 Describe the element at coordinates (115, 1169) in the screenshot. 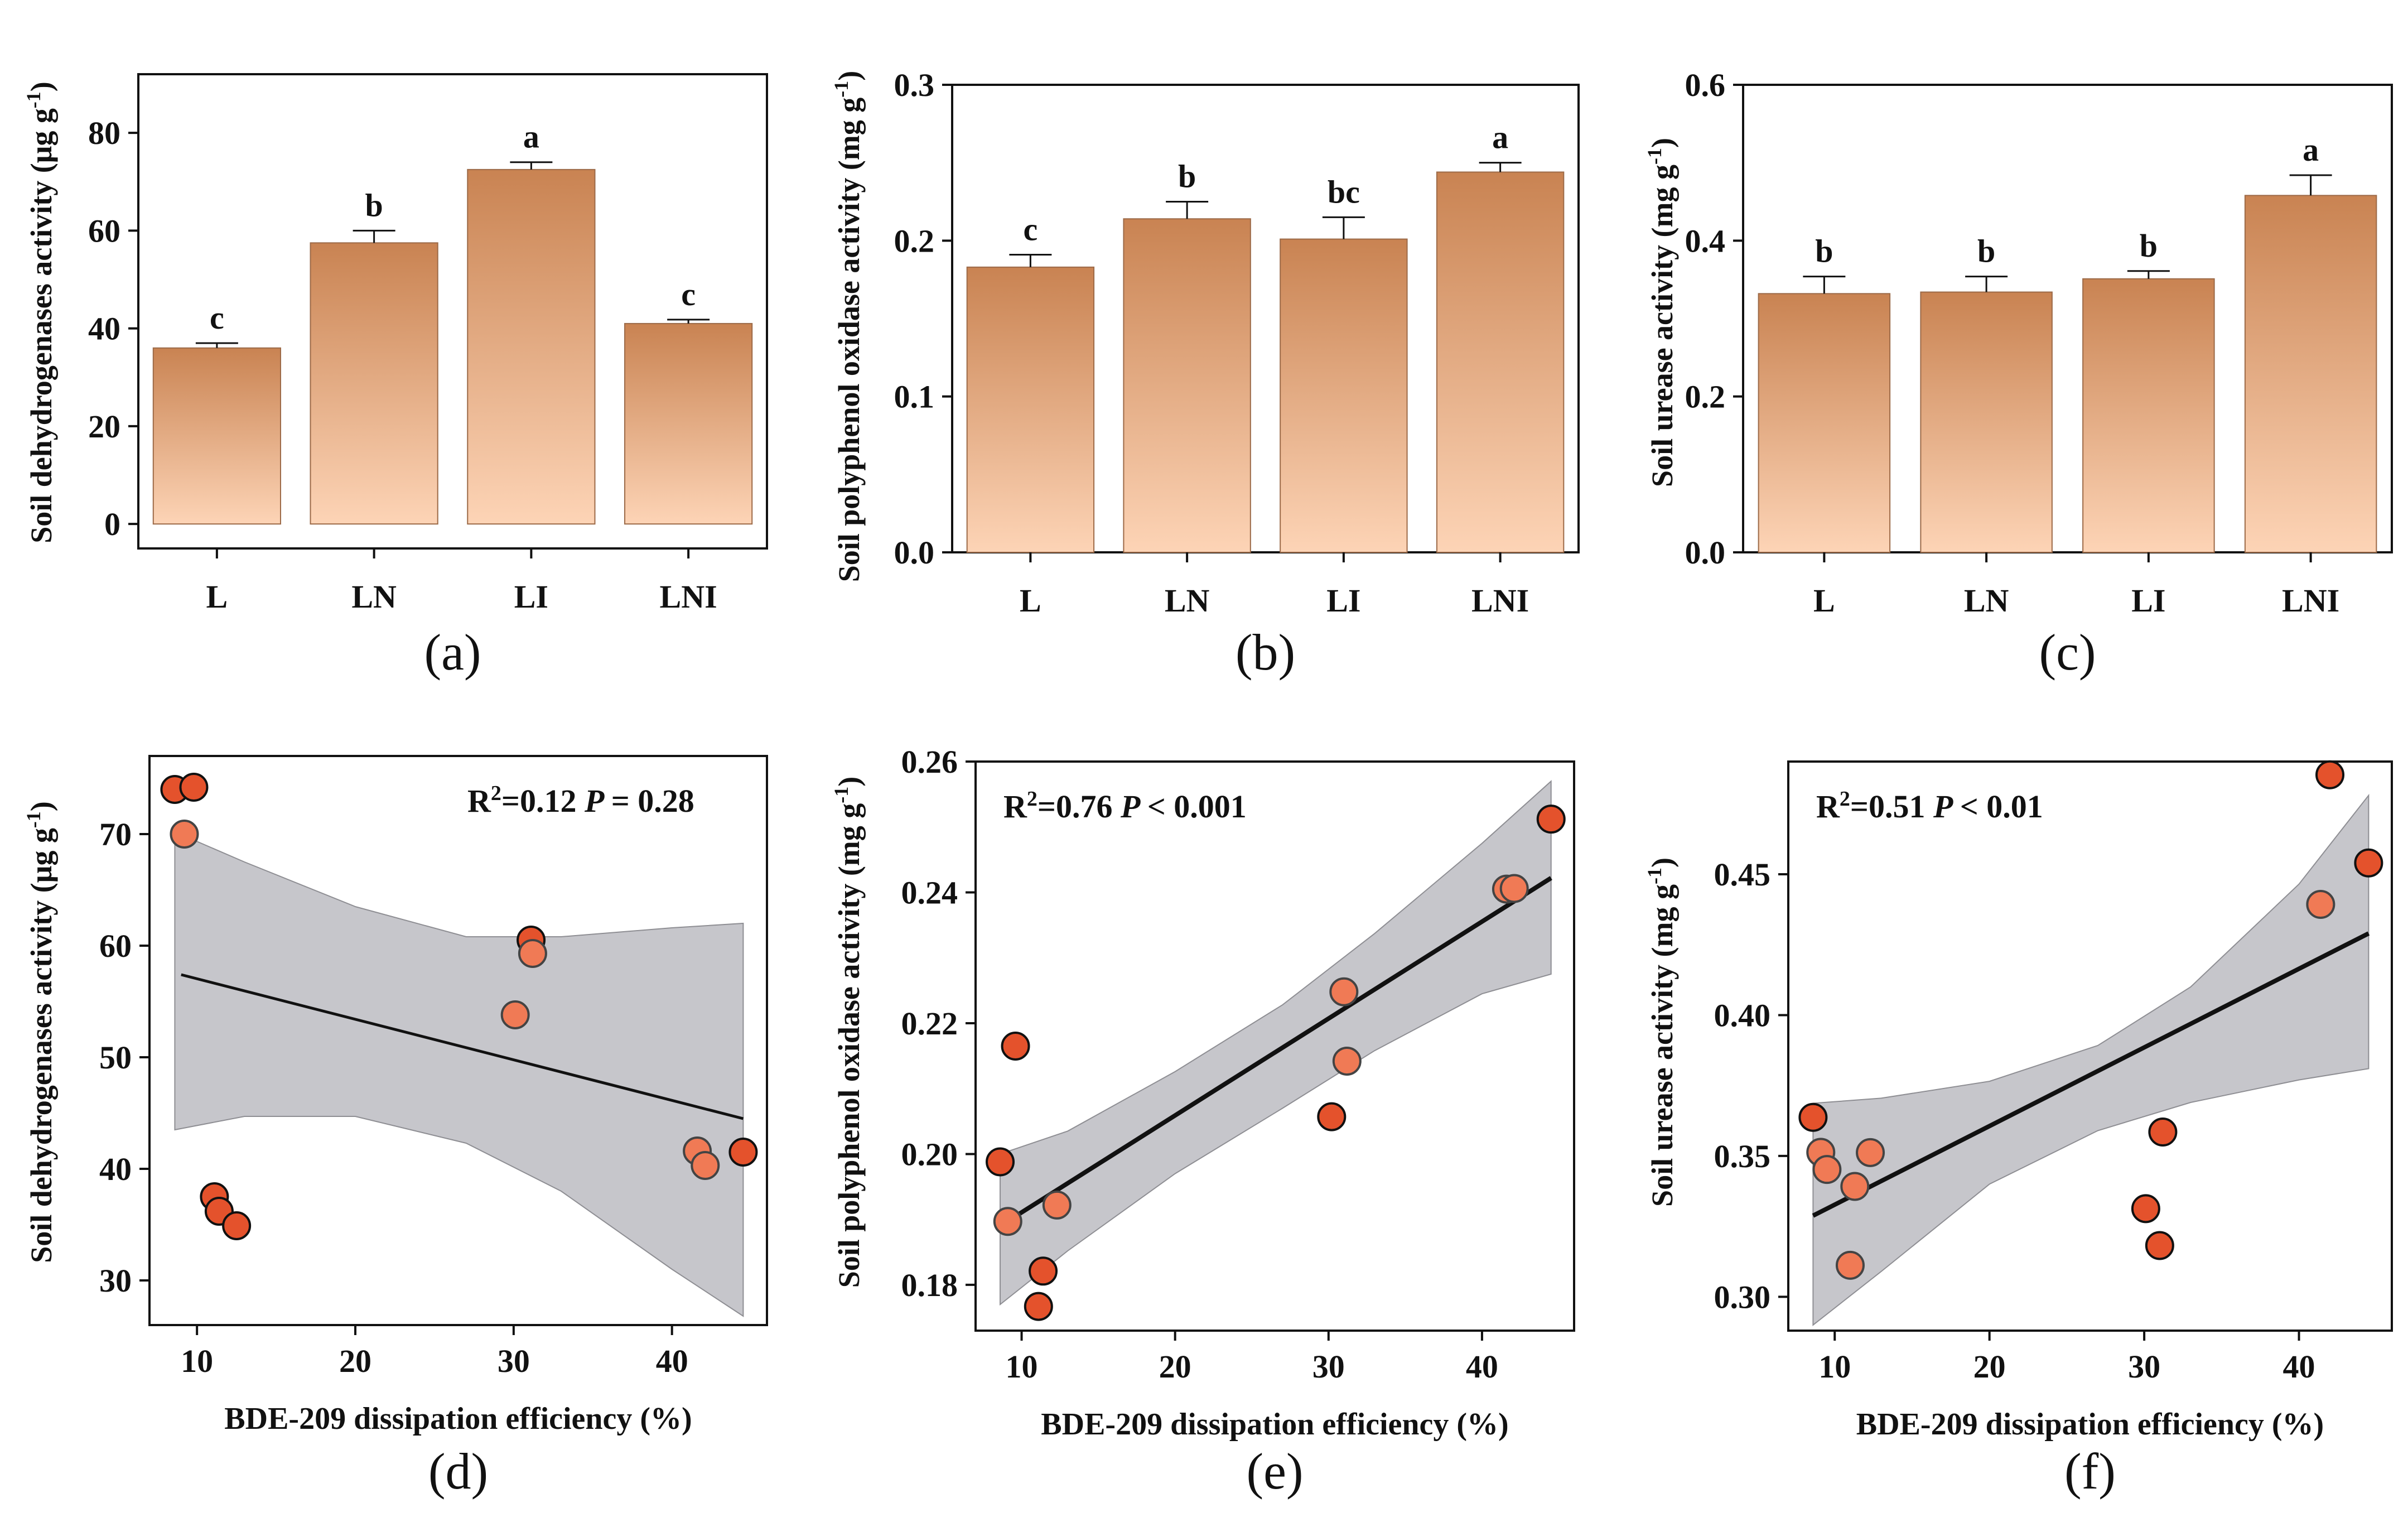

I see `y-tick-label: 40` at that location.